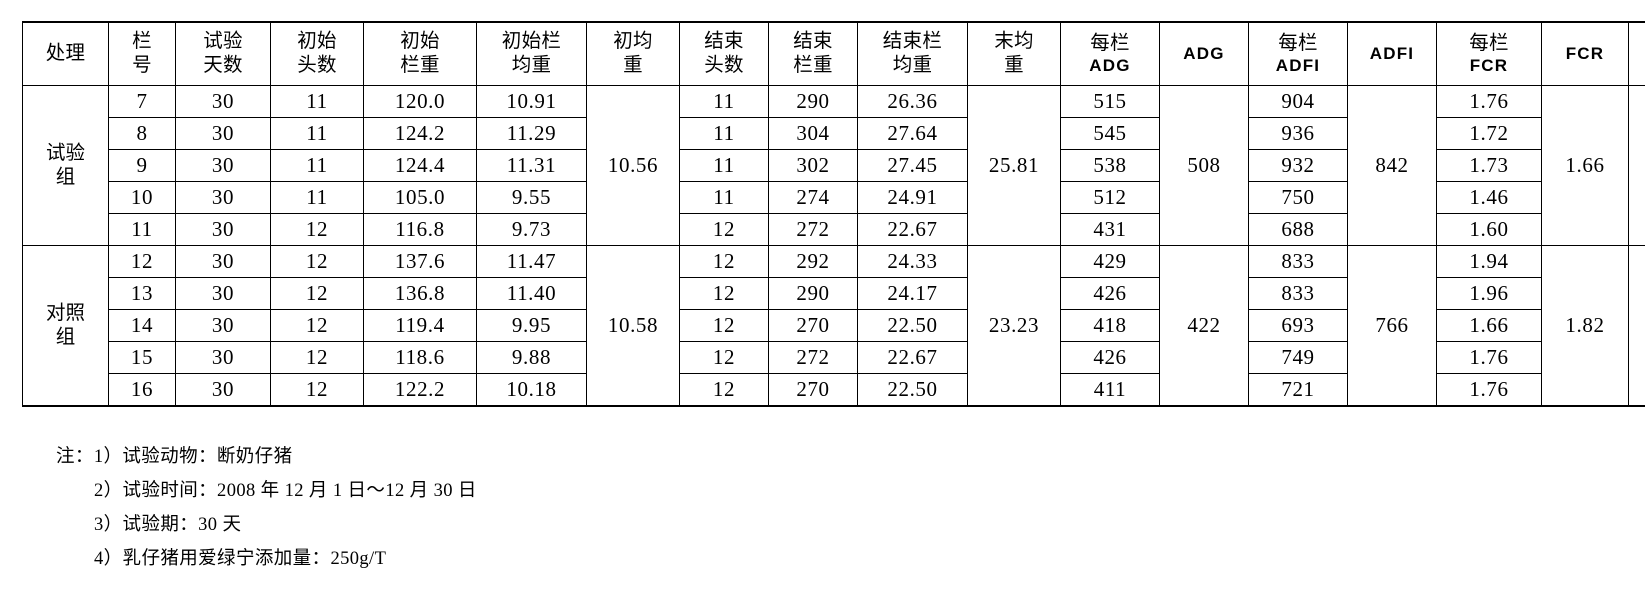 Image resolution: width=1645 pixels, height=613 pixels. What do you see at coordinates (1014, 326) in the screenshot?
I see `group-summary-final_avg_wt: 23.23` at bounding box center [1014, 326].